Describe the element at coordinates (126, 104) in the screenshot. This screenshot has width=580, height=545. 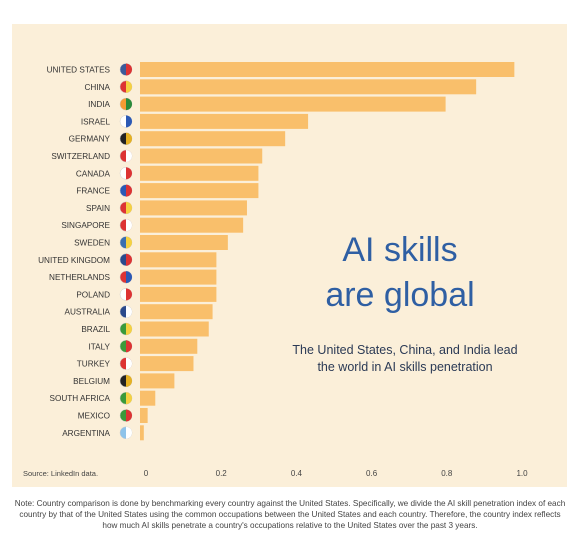
I see `india-flag-icon` at that location.